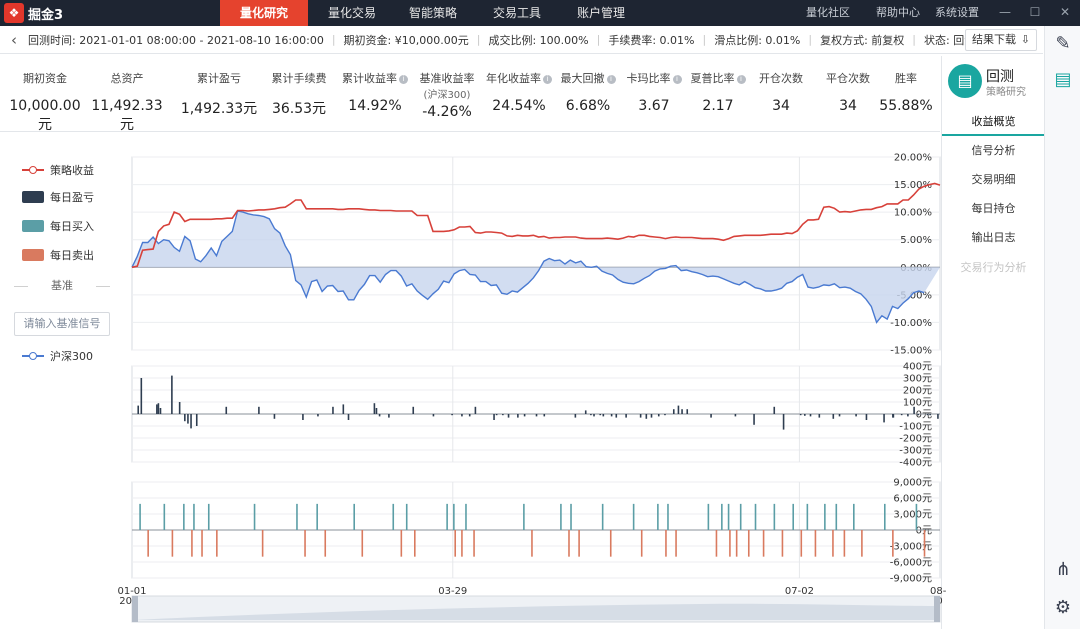 This screenshot has width=1080, height=629. I want to click on fill-ratio: 成交比例: 100.00%, so click(538, 40).